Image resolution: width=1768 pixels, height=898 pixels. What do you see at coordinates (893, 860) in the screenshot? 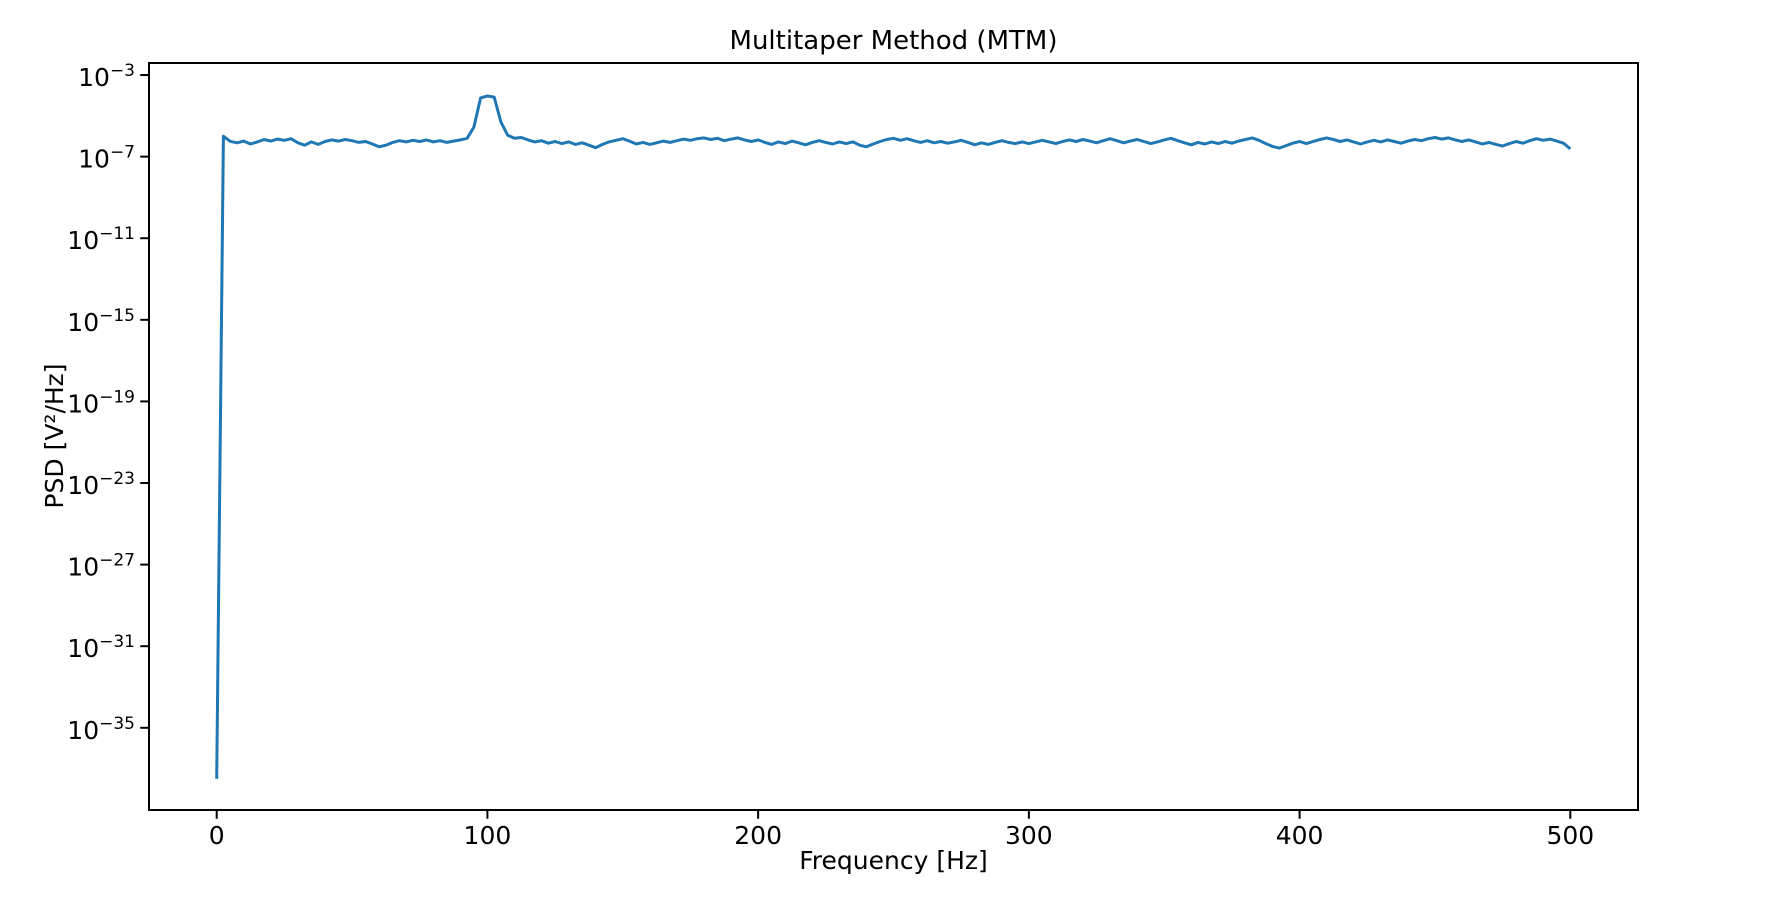
I see `x-axis-label: Frequency [Hz]` at bounding box center [893, 860].